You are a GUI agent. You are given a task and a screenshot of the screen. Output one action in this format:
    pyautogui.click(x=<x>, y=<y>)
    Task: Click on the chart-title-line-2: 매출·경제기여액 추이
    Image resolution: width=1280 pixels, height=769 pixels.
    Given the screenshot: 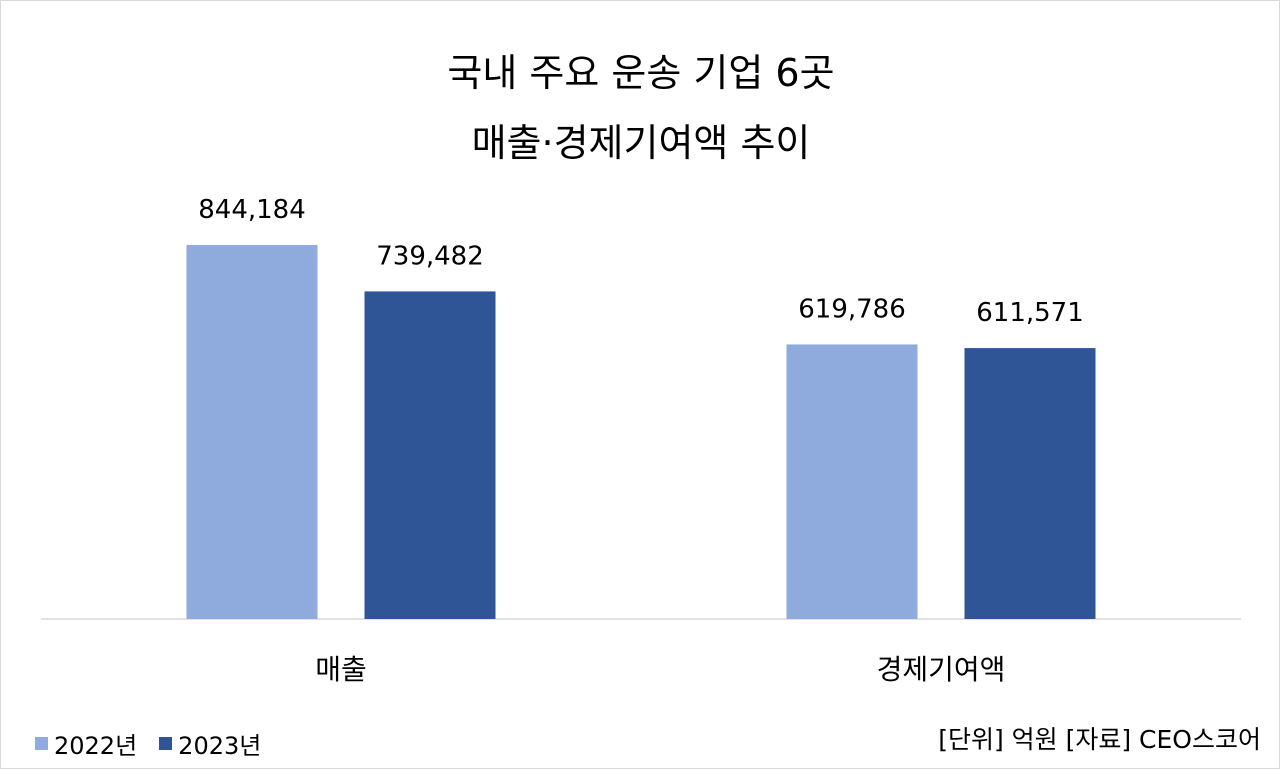 What is the action you would take?
    pyautogui.click(x=641, y=143)
    